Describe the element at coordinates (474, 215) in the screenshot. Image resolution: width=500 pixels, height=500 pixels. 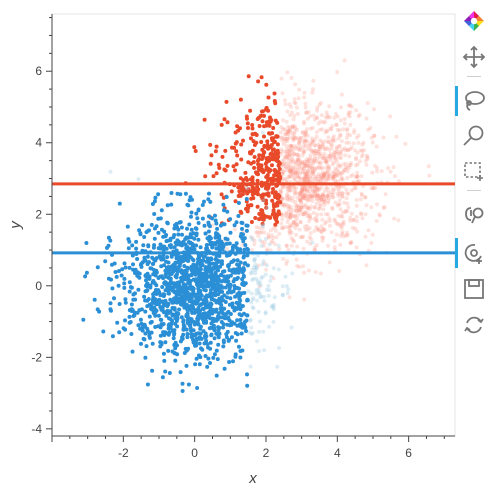
I see `wheel-zoom-icon` at that location.